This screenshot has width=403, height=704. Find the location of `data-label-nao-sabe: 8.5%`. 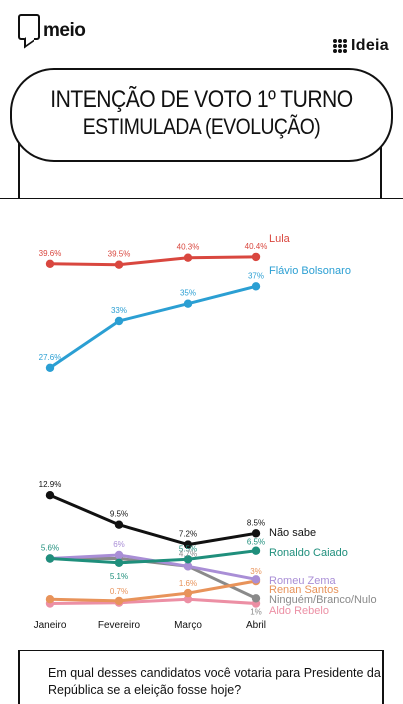

data-label-nao-sabe: 8.5% is located at coordinates (256, 522).